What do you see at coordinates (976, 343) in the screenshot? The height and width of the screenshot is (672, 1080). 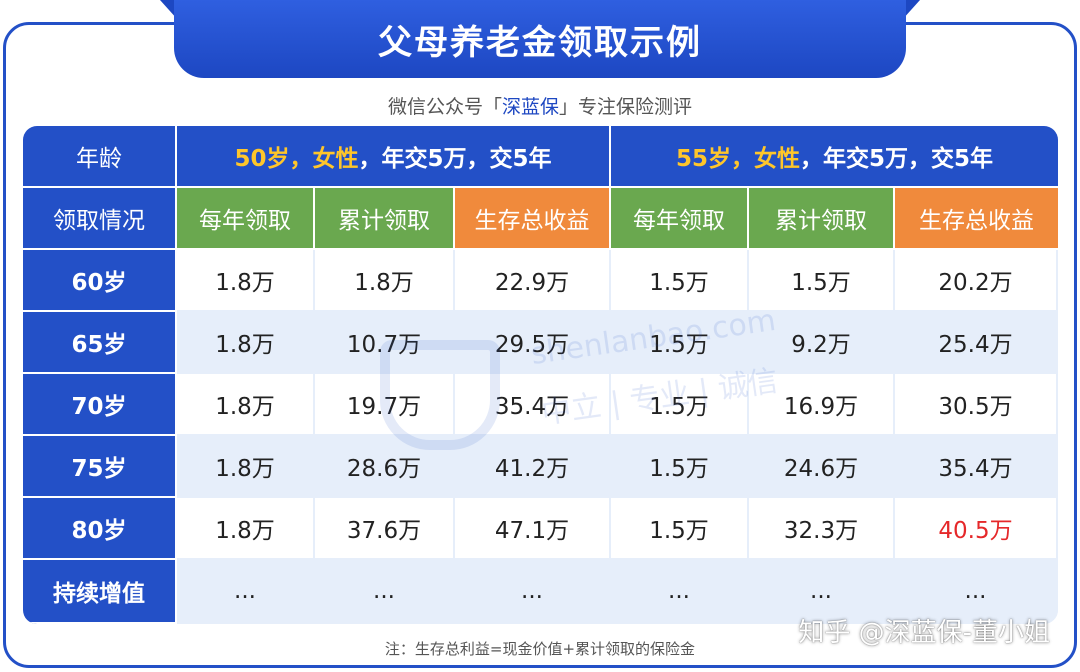 I see `value-cell: 25.4万` at bounding box center [976, 343].